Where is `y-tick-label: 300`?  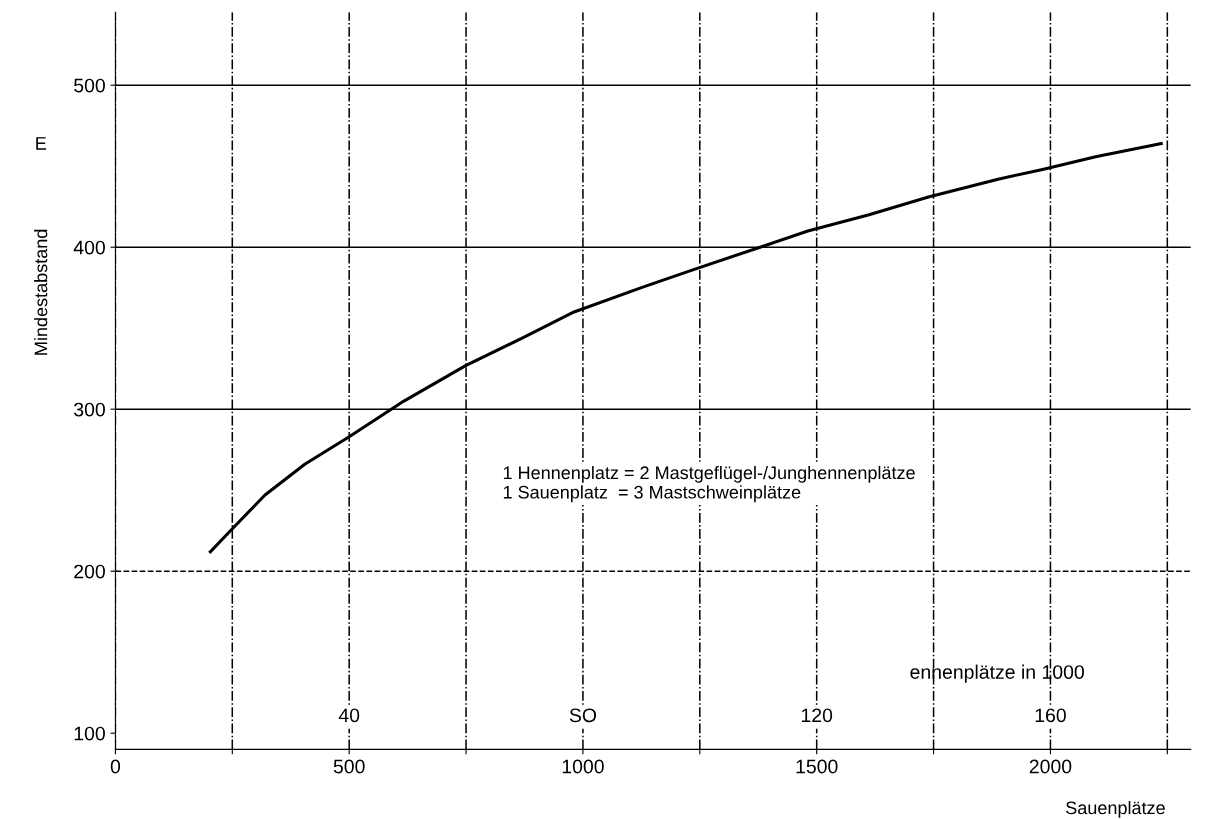 y-tick-label: 300 is located at coordinates (89, 409).